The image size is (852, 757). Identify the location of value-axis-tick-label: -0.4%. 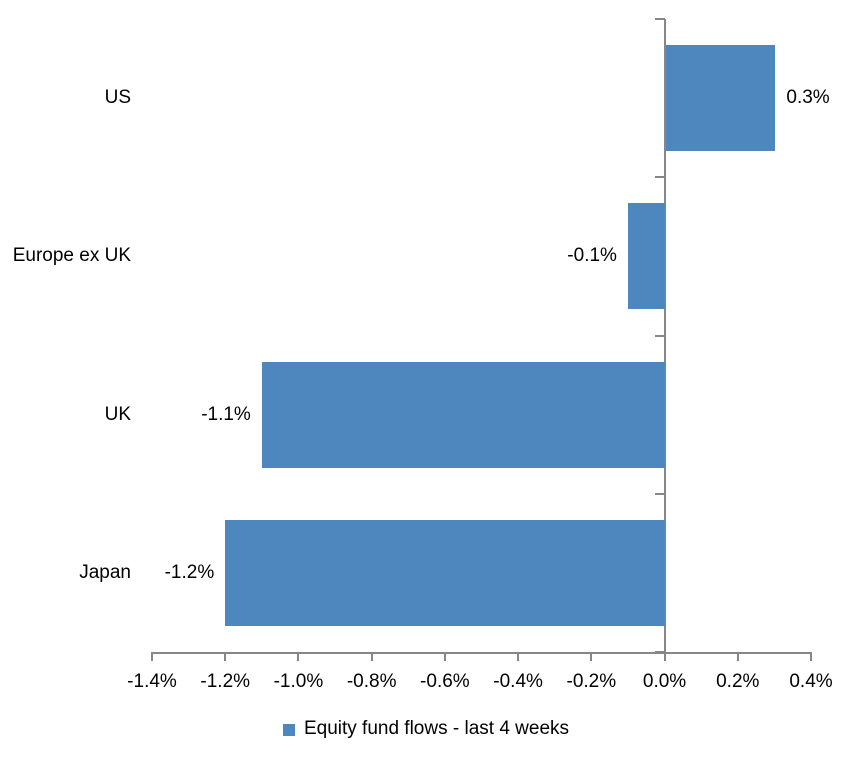
(518, 681).